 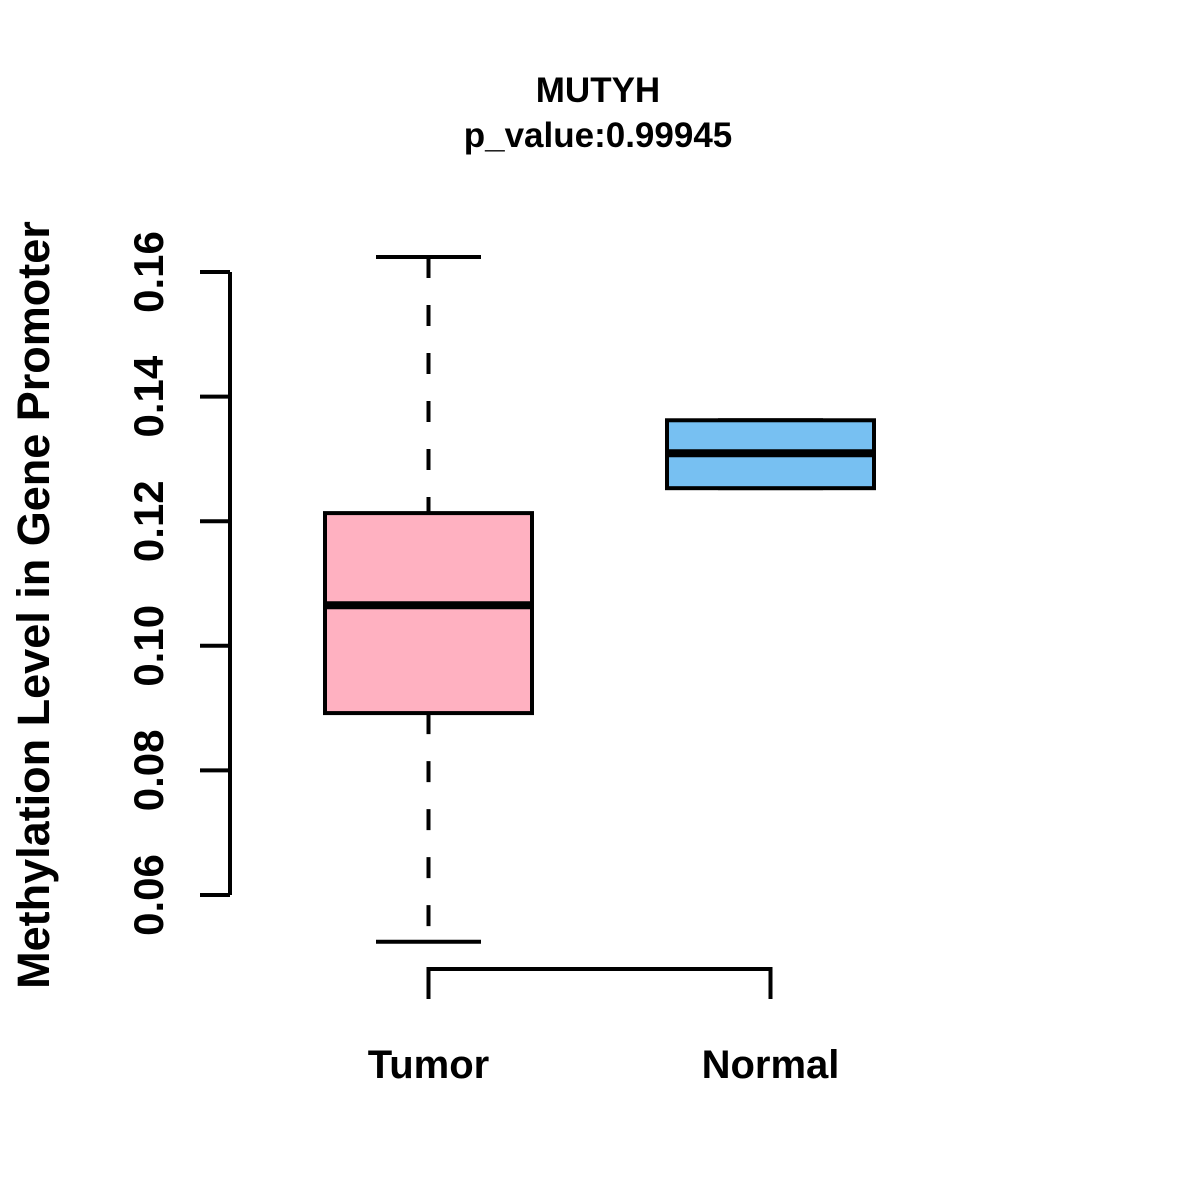 I want to click on category-label-tumor: Tumor, so click(x=428, y=1065).